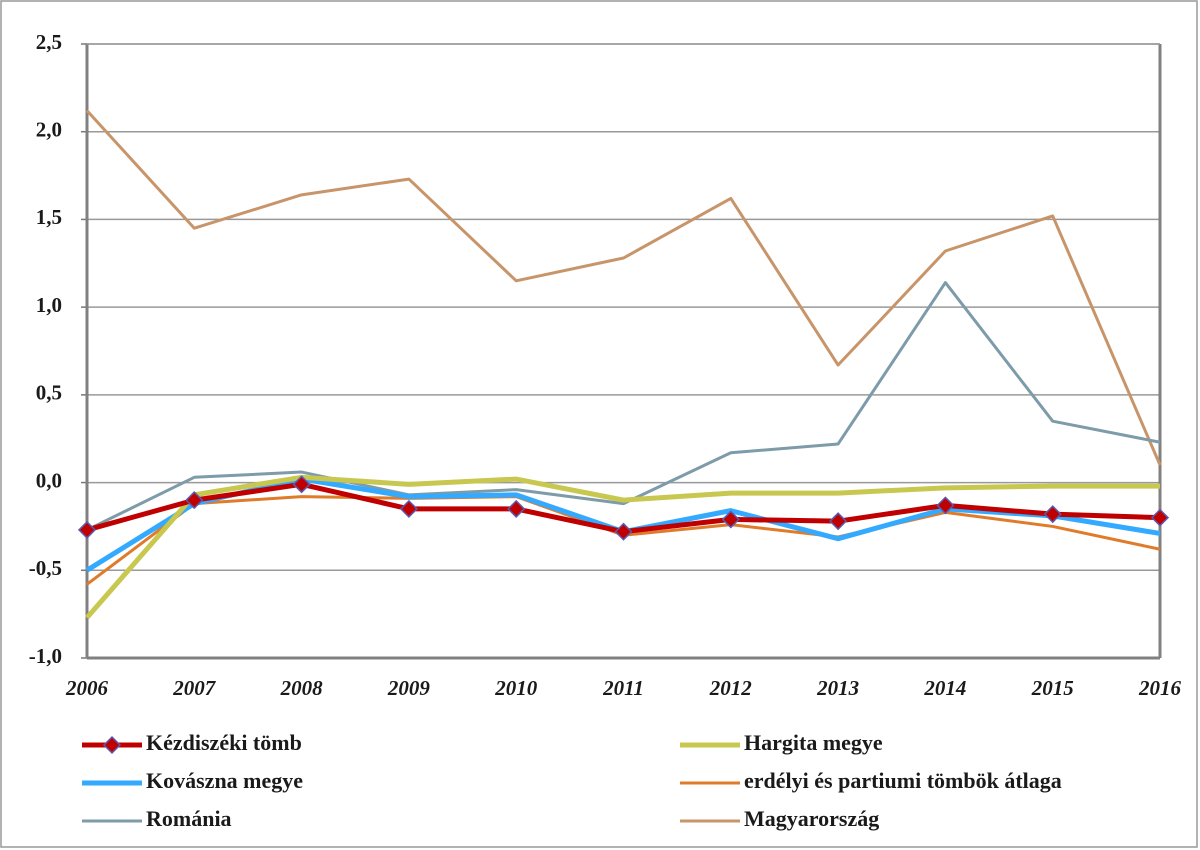 The height and width of the screenshot is (850, 1200). Describe the element at coordinates (45, 656) in the screenshot. I see `y-tick-label: -1,0` at that location.